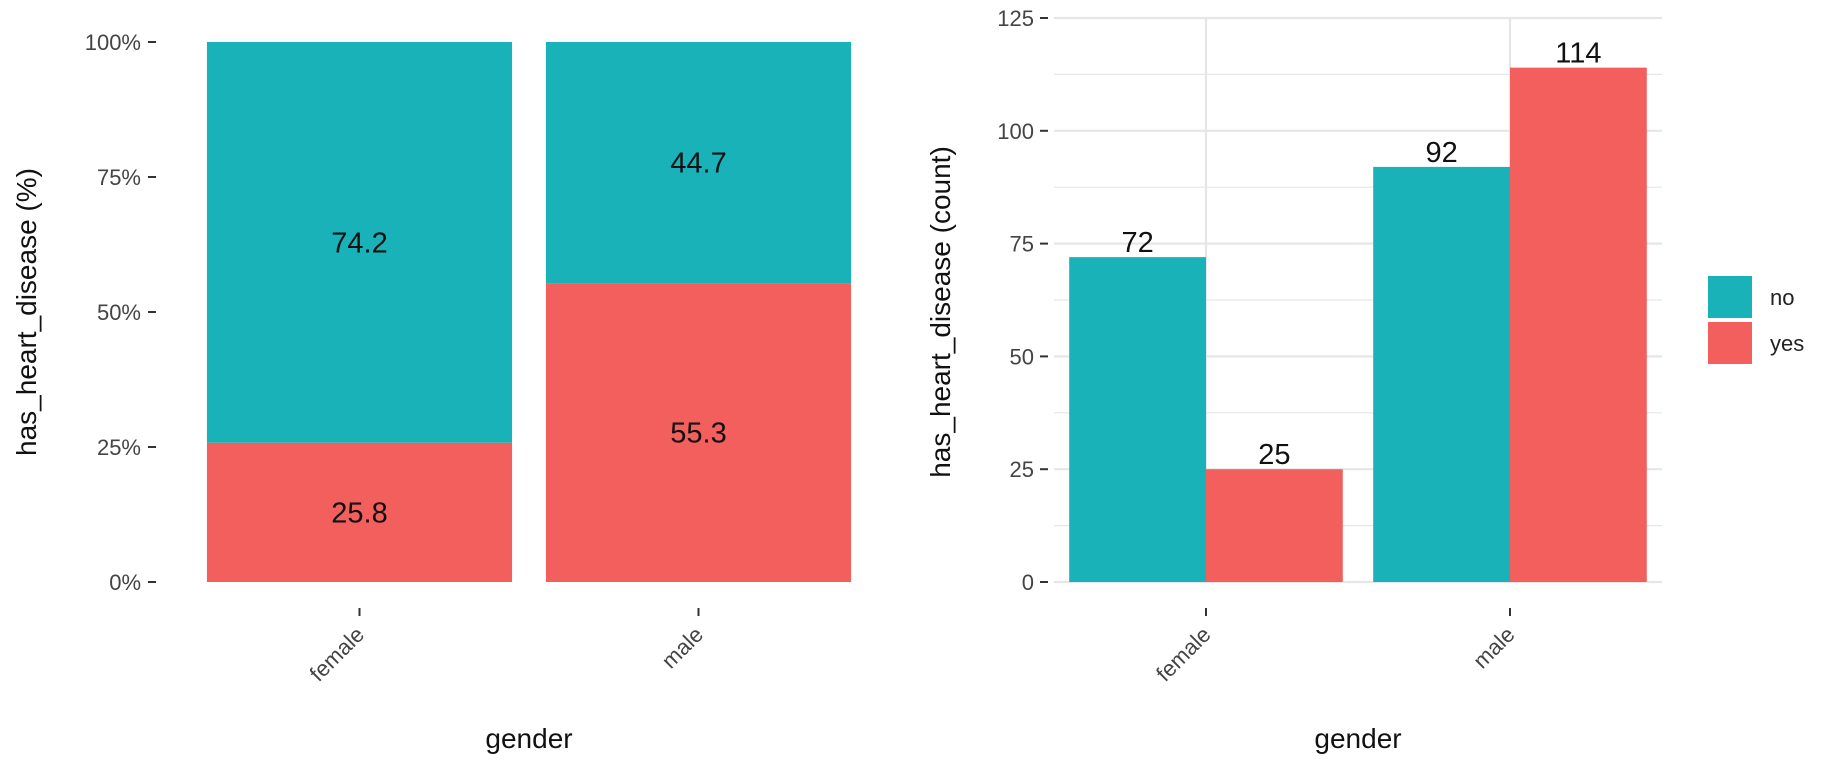  Describe the element at coordinates (1441, 153) in the screenshot. I see `data-label-no: 92` at that location.